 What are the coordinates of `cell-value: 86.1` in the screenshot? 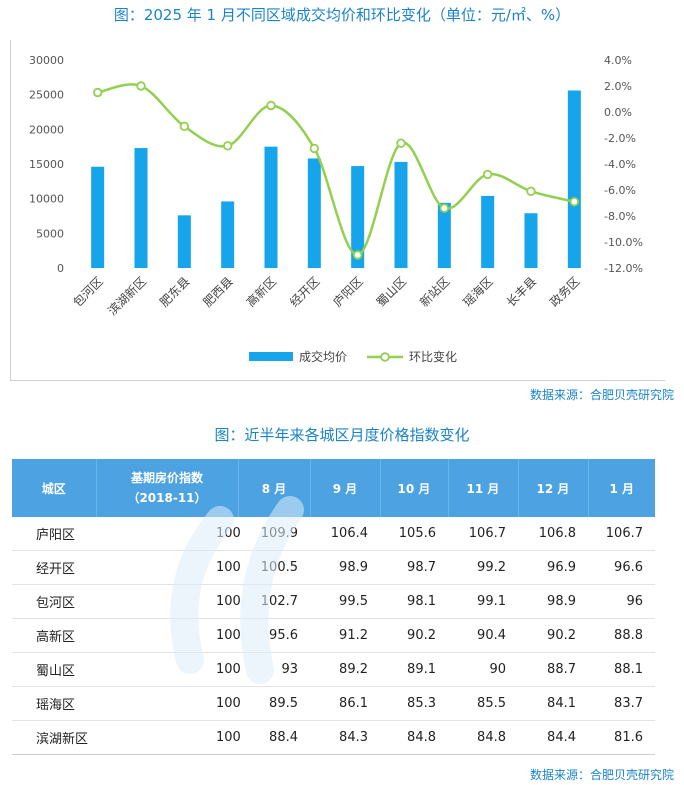 It's located at (345, 703).